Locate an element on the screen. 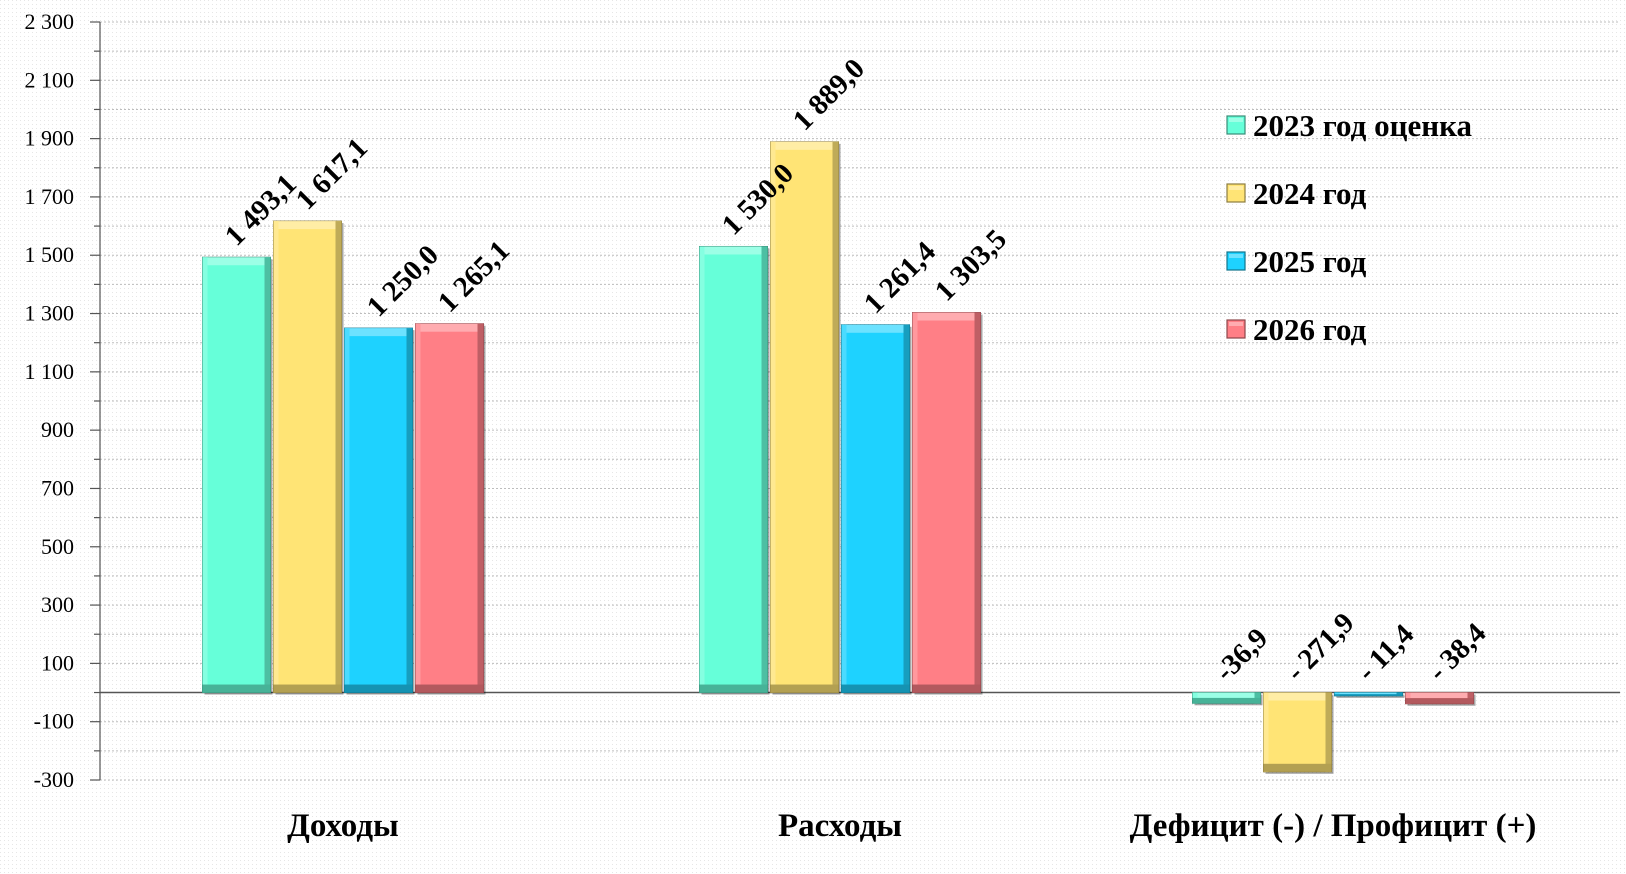  legend-item: 2026 год is located at coordinates (1296, 329).